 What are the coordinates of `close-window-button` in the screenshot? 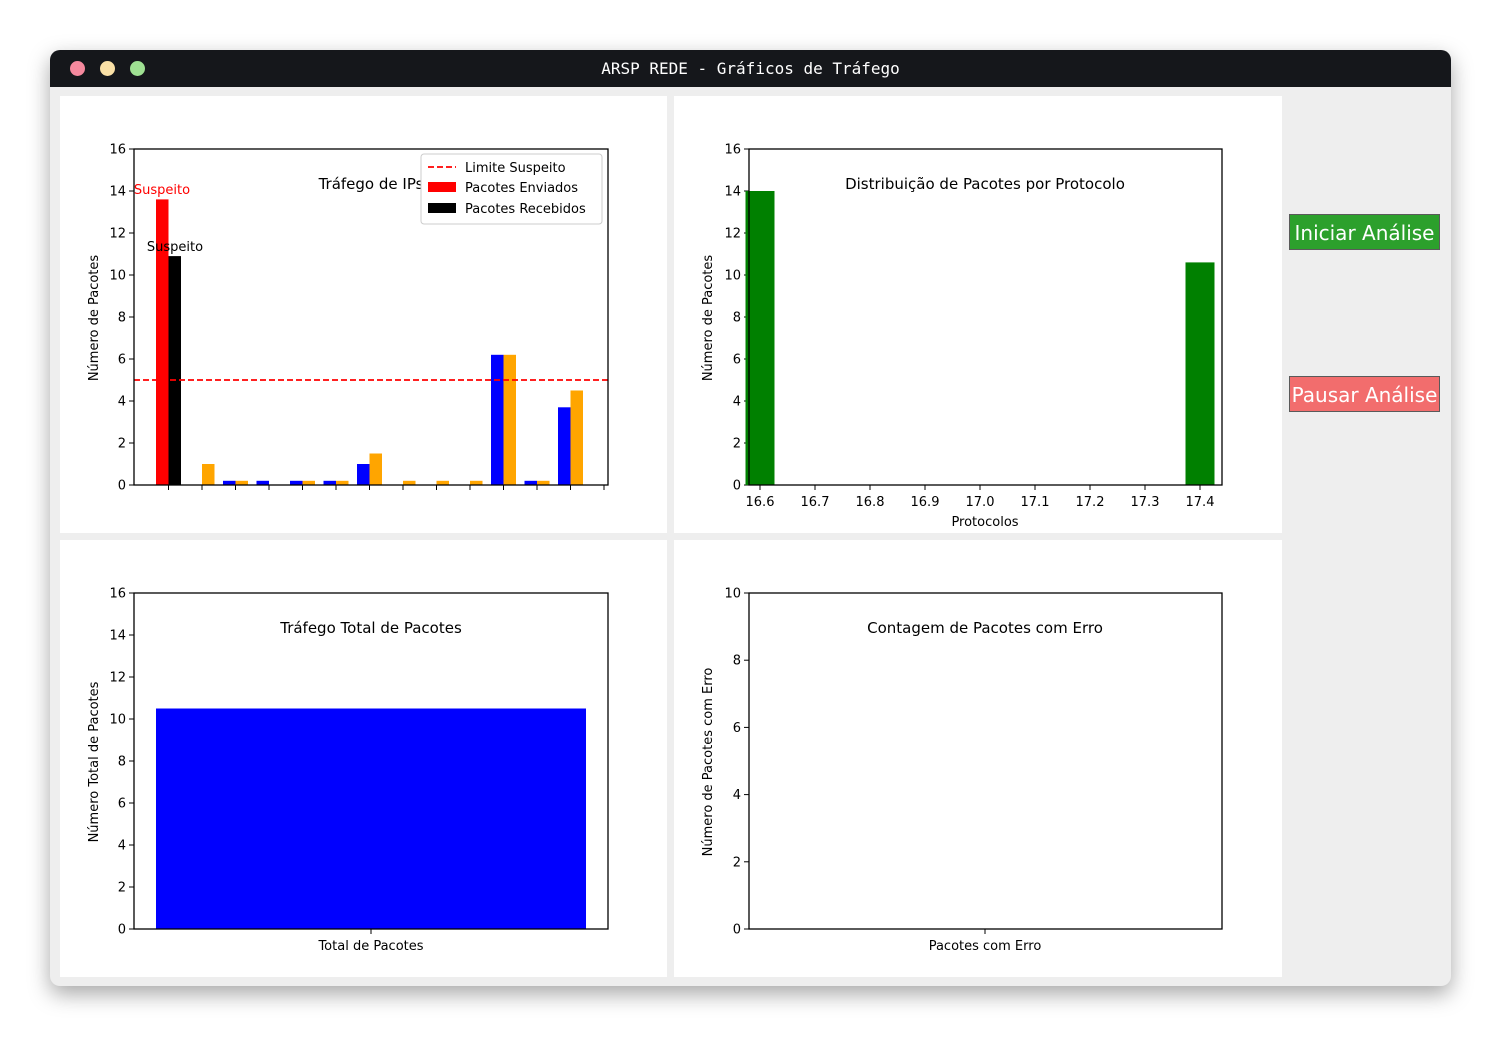 It's located at (77, 68).